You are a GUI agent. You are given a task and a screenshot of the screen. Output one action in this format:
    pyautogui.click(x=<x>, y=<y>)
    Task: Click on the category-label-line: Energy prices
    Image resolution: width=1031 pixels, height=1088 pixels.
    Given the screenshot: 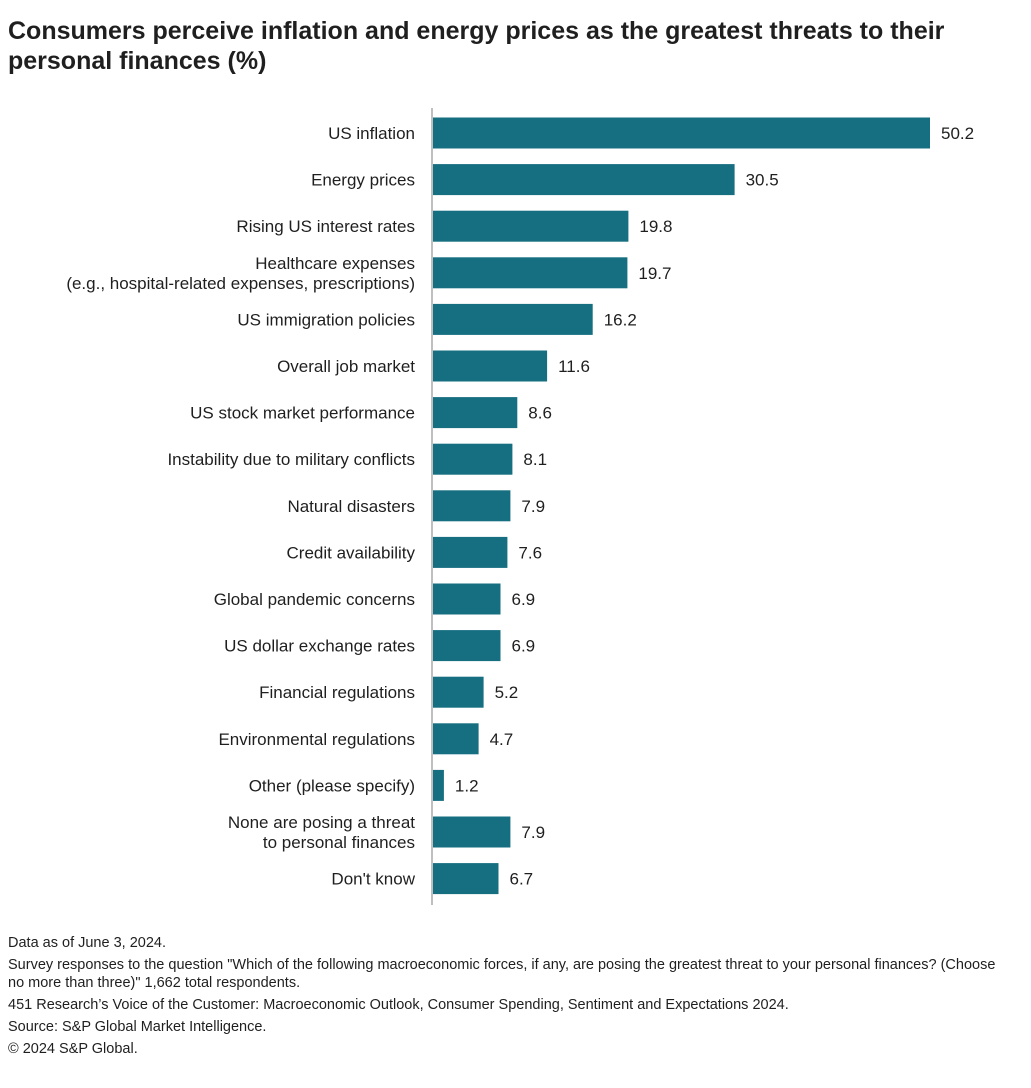 What is the action you would take?
    pyautogui.click(x=363, y=180)
    